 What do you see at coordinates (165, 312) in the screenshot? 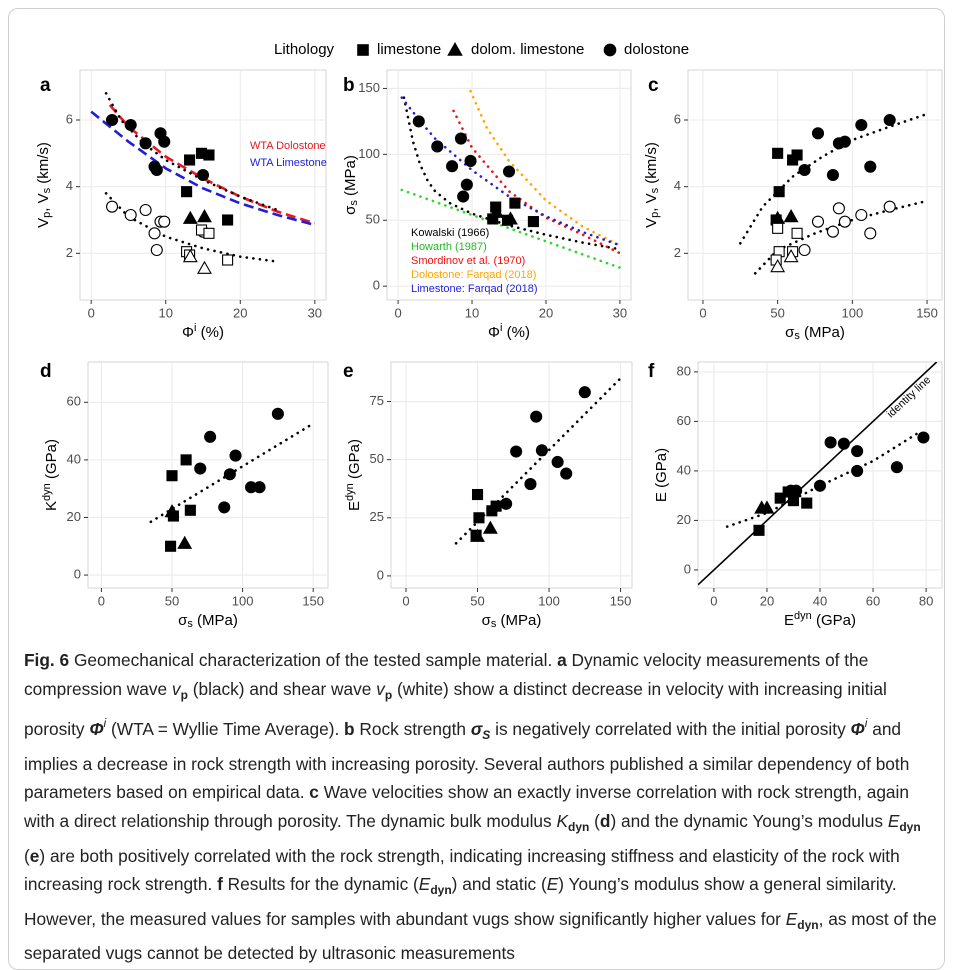
I see `x-tick-label: 10` at bounding box center [165, 312].